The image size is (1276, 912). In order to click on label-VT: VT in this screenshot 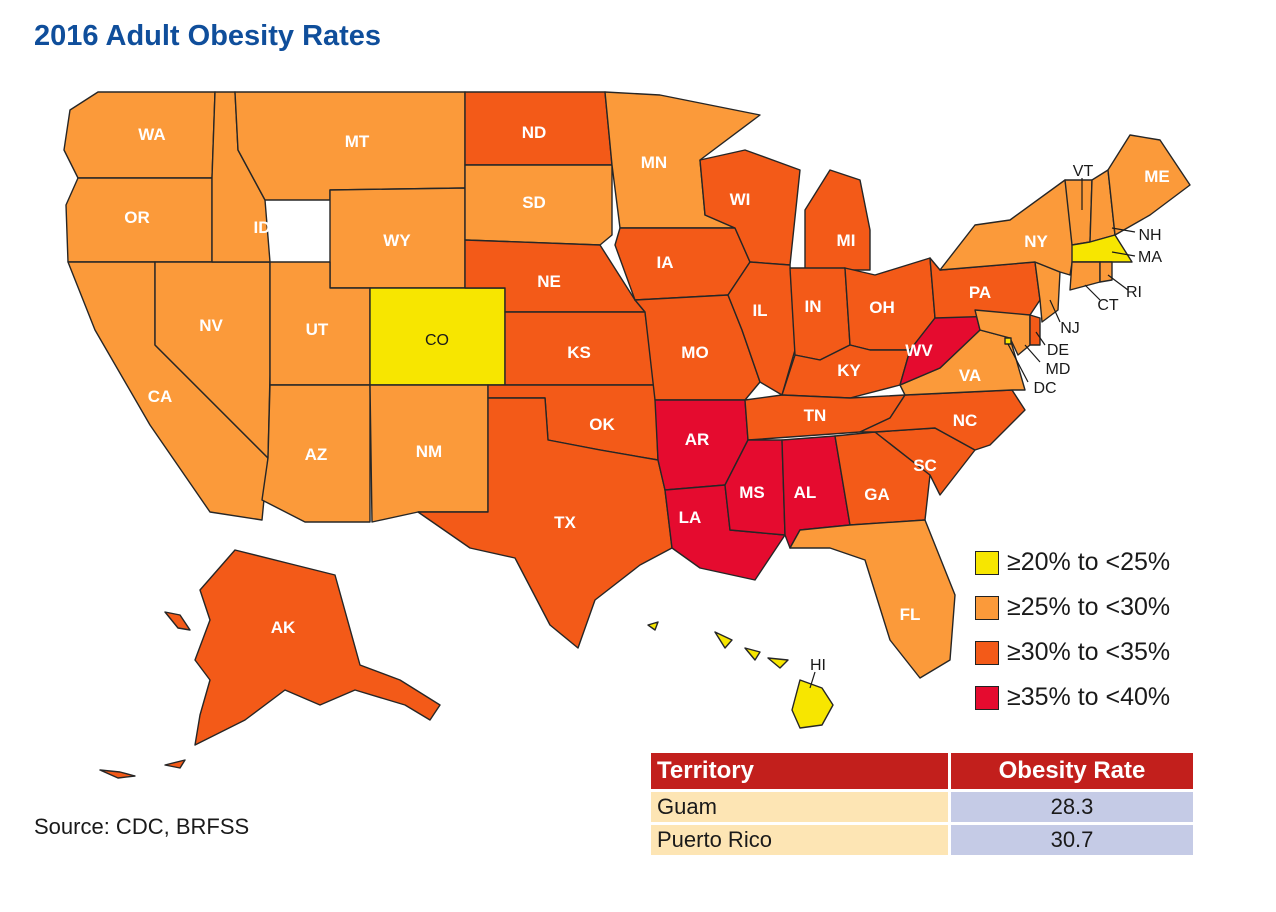, I will do `click(1083, 171)`.